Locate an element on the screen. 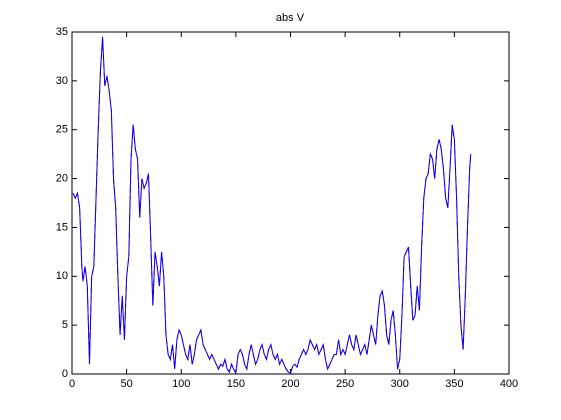 The image size is (561, 420). x-tick-label: 0 is located at coordinates (72, 384).